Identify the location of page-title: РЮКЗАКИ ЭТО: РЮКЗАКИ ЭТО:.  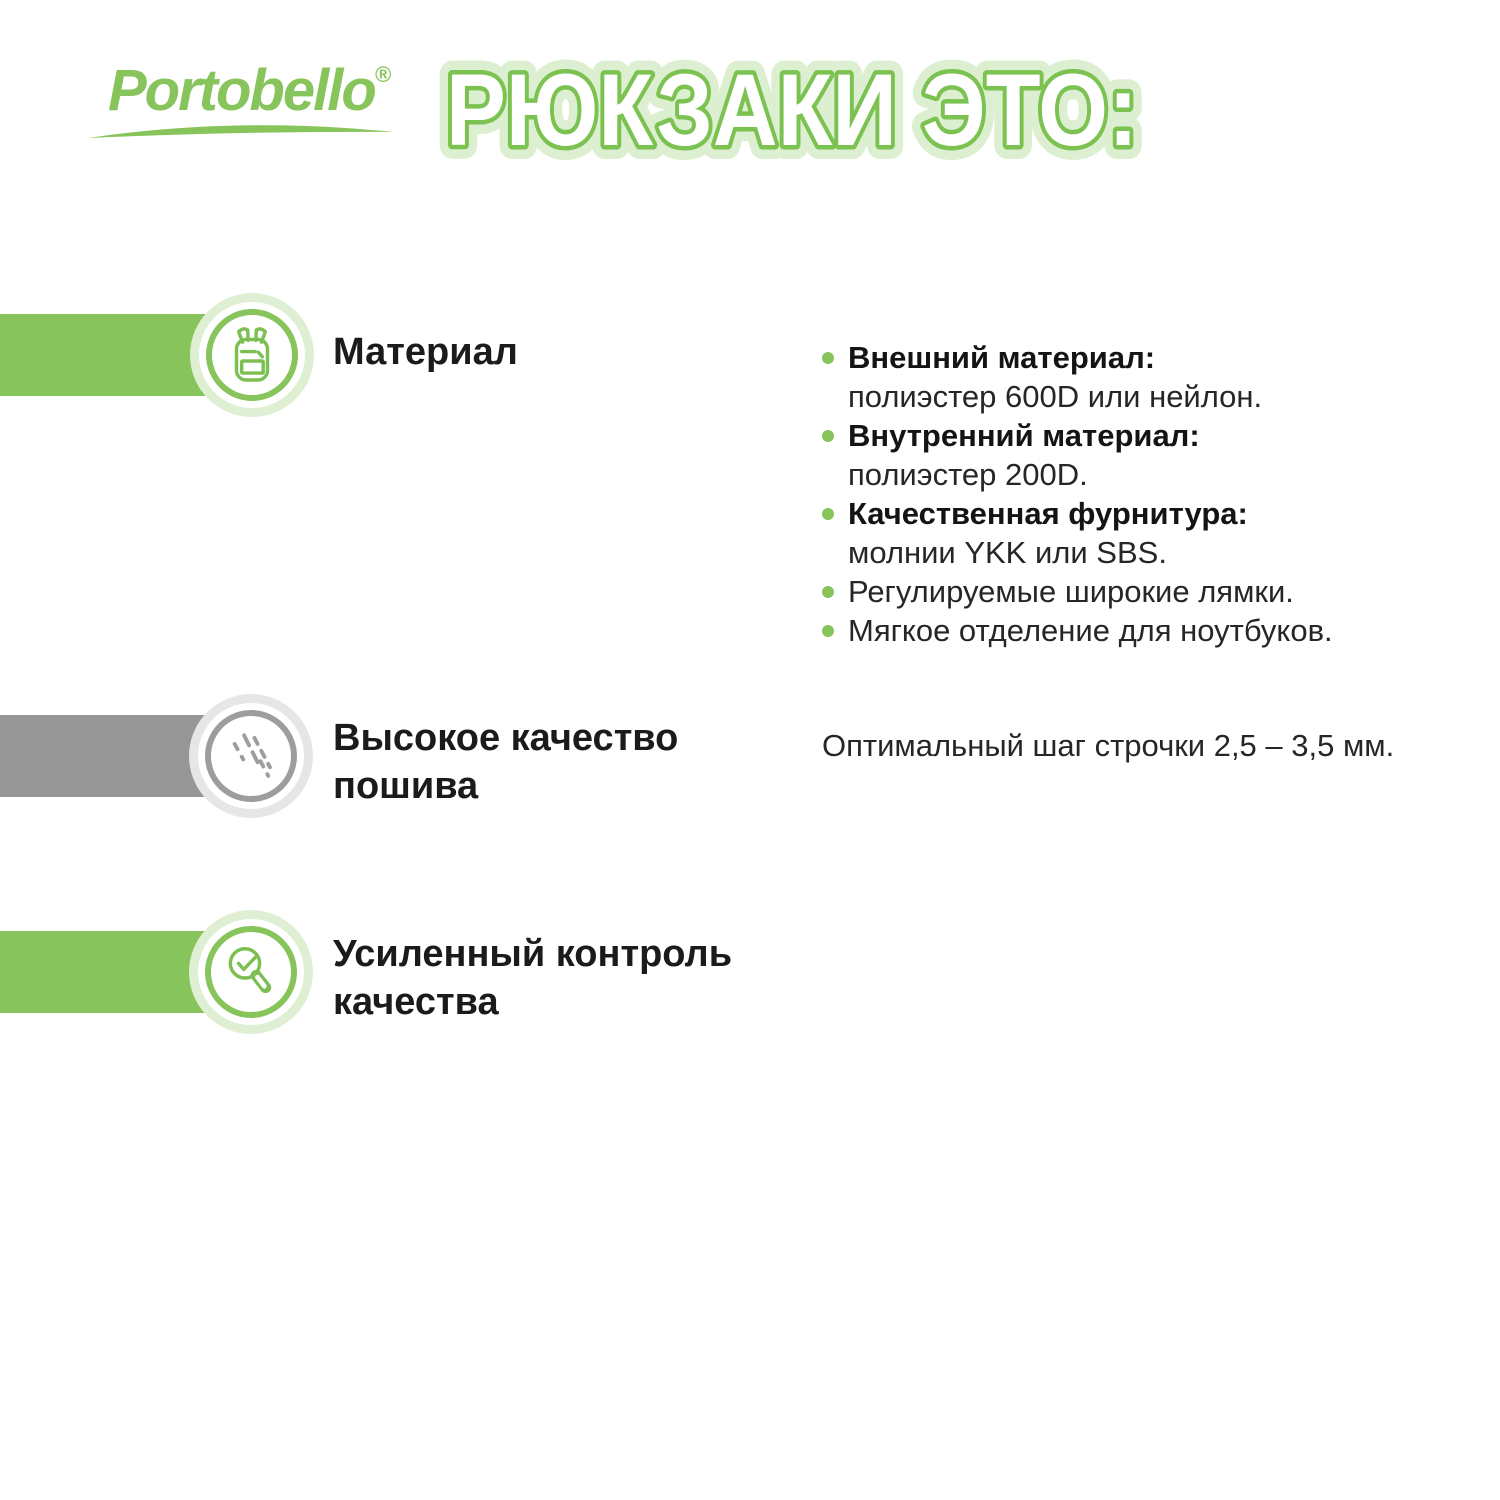
(792, 110).